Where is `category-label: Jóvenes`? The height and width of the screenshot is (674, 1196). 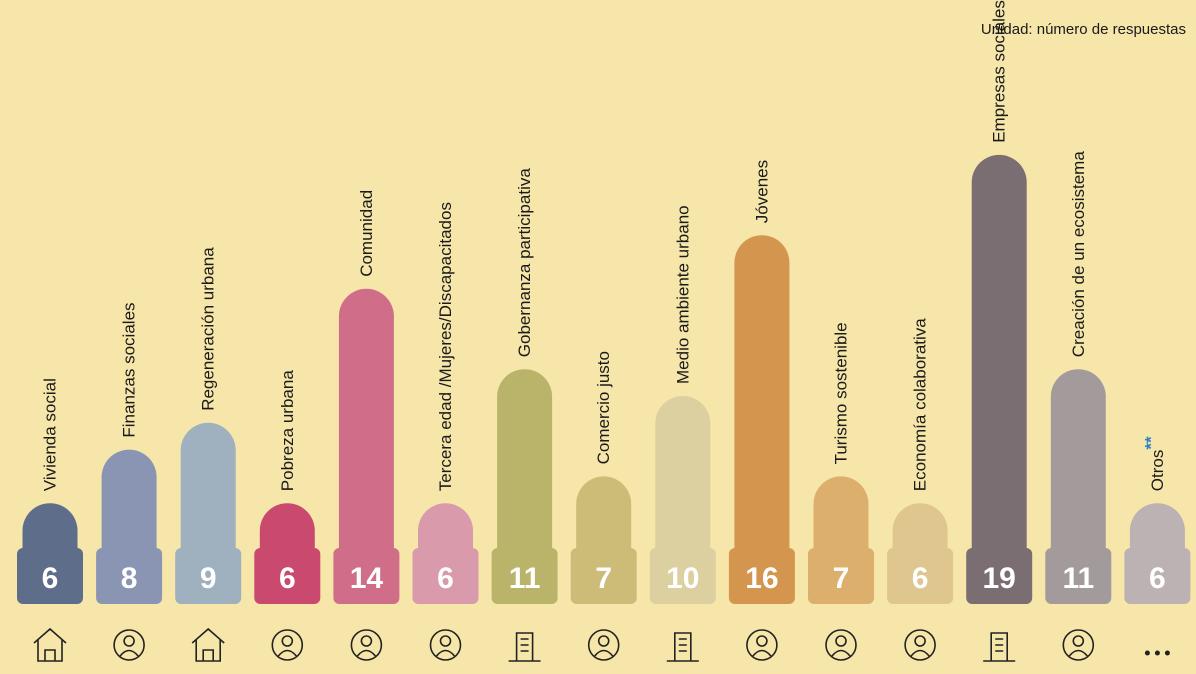
category-label: Jóvenes is located at coordinates (761, 191).